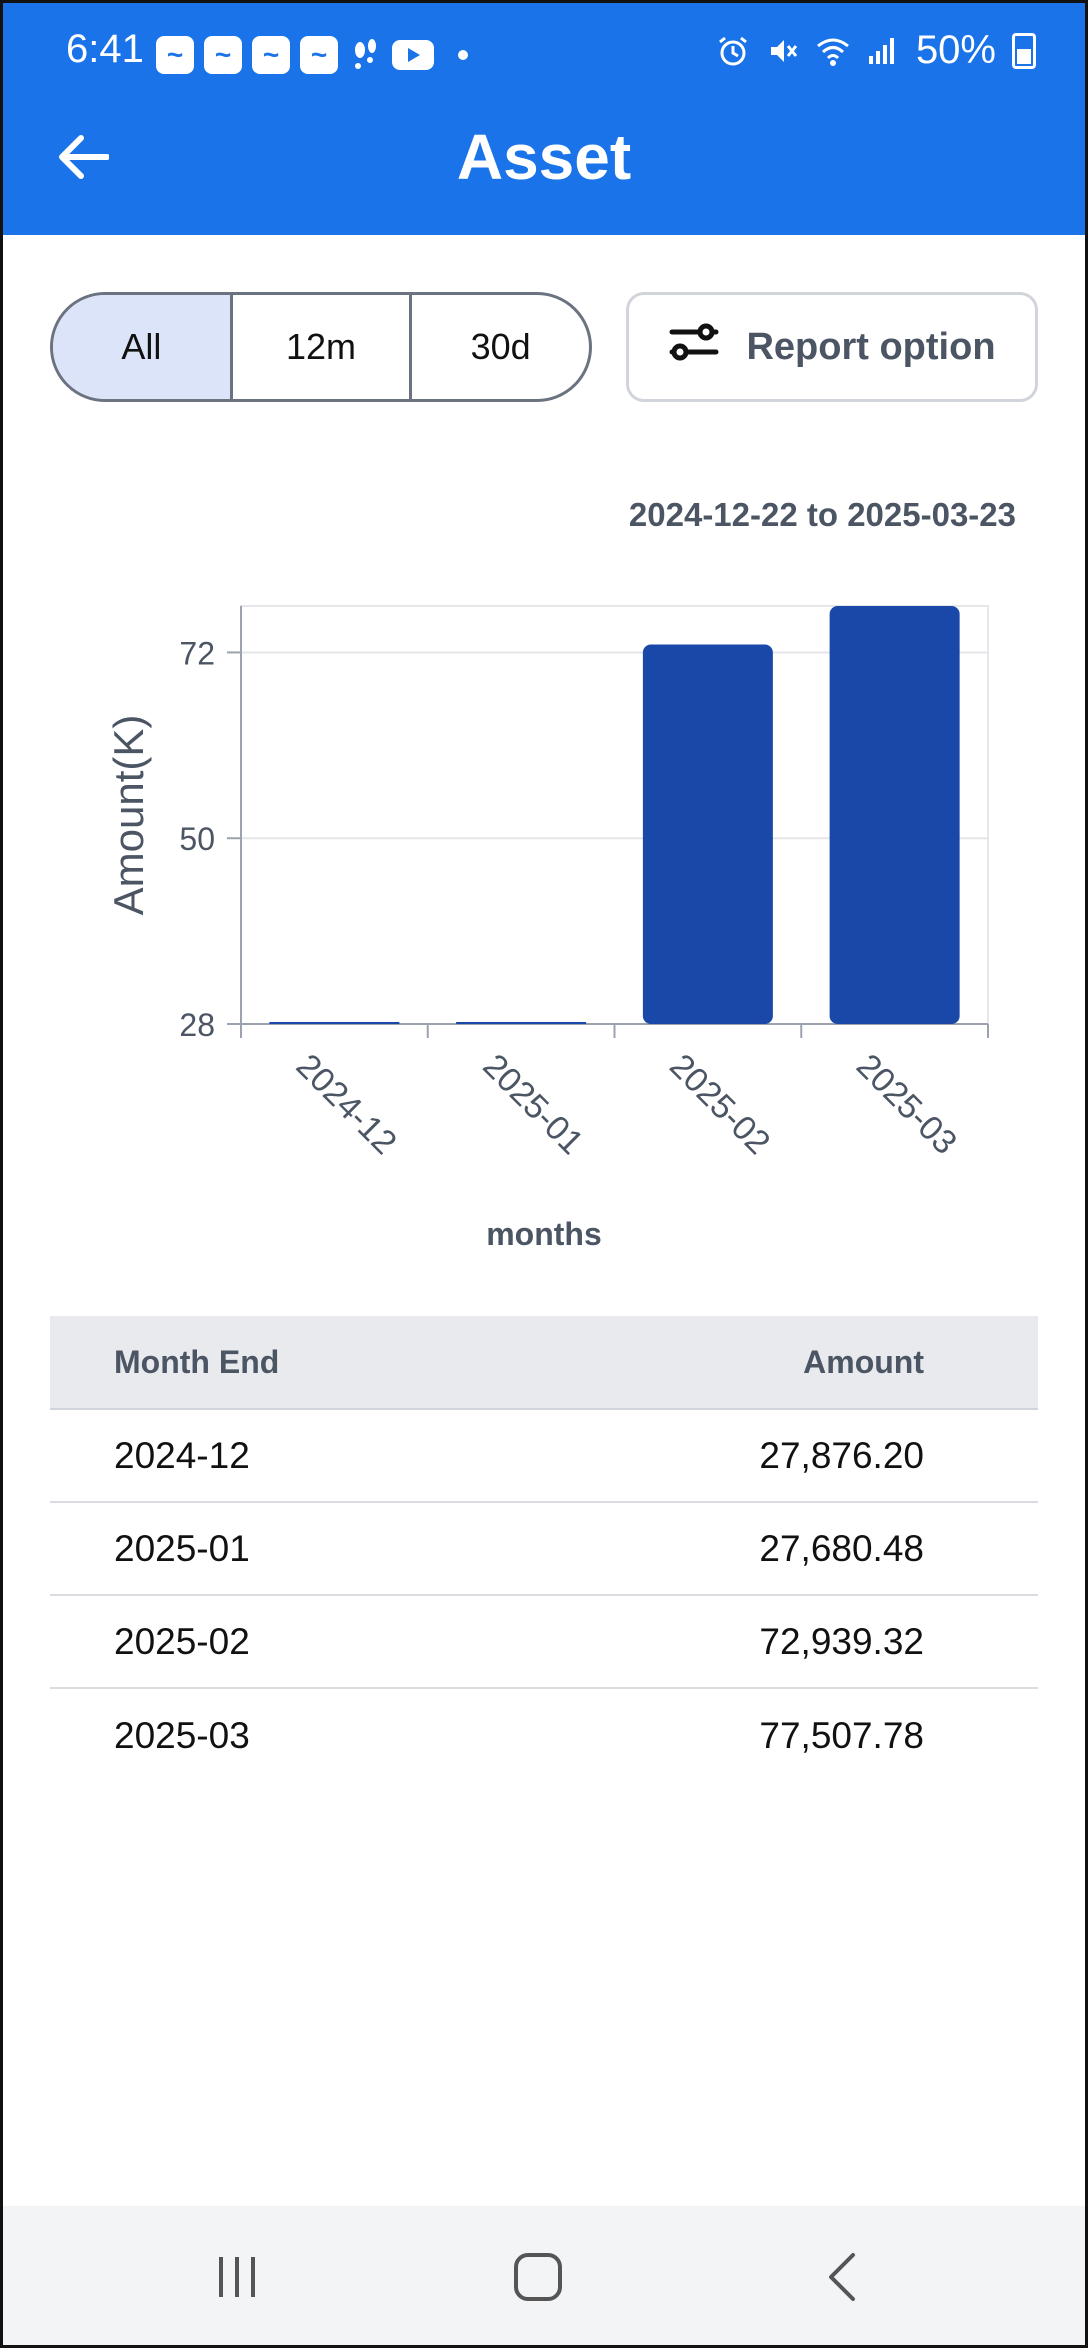 The height and width of the screenshot is (2348, 1088). I want to click on app-bar: Asset, so click(544, 155).